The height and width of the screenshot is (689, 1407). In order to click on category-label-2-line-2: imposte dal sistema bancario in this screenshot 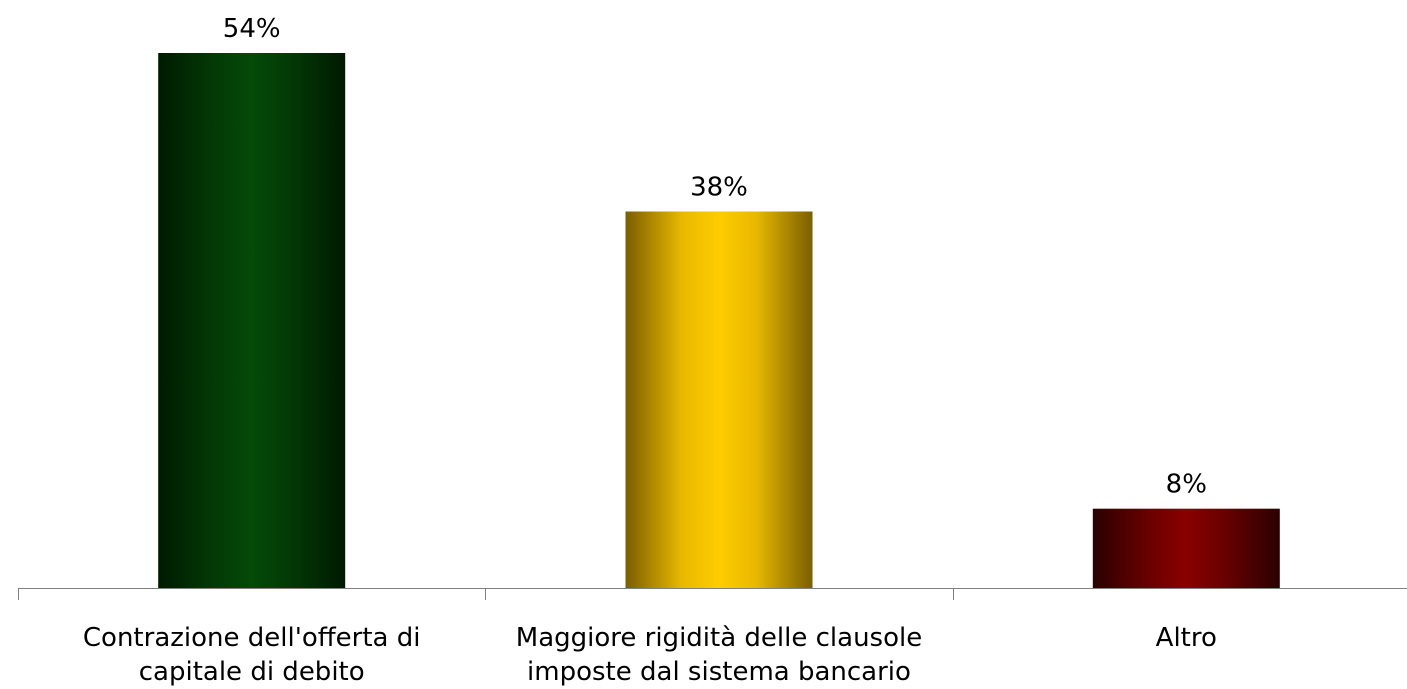, I will do `click(719, 672)`.